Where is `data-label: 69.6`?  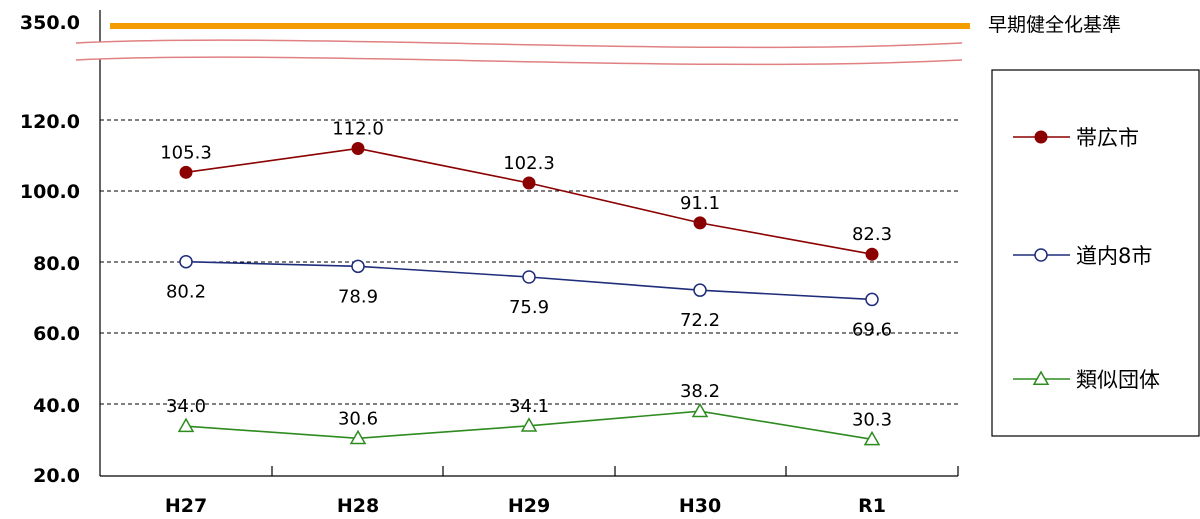 data-label: 69.6 is located at coordinates (872, 329).